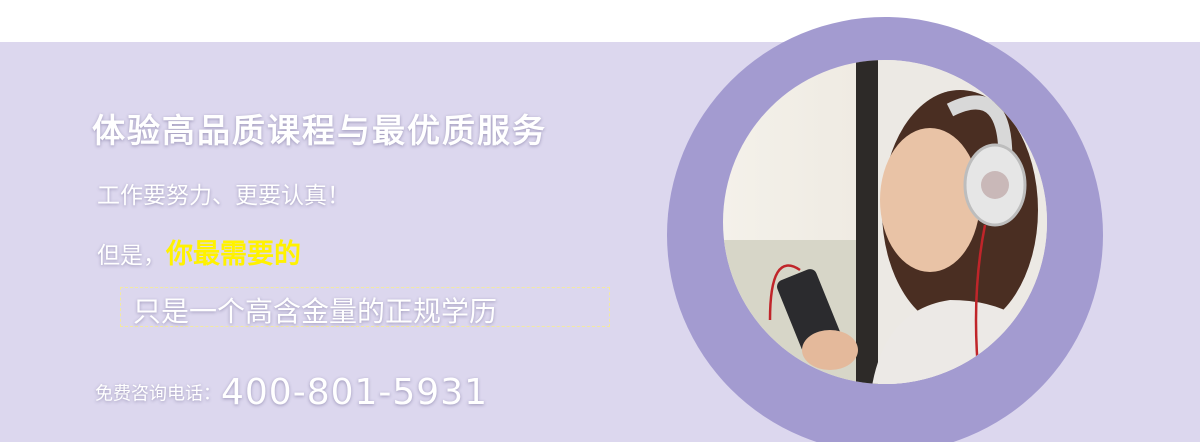 This screenshot has height=442, width=1200. What do you see at coordinates (355, 392) in the screenshot?
I see `phone-number: 400-801-5931` at bounding box center [355, 392].